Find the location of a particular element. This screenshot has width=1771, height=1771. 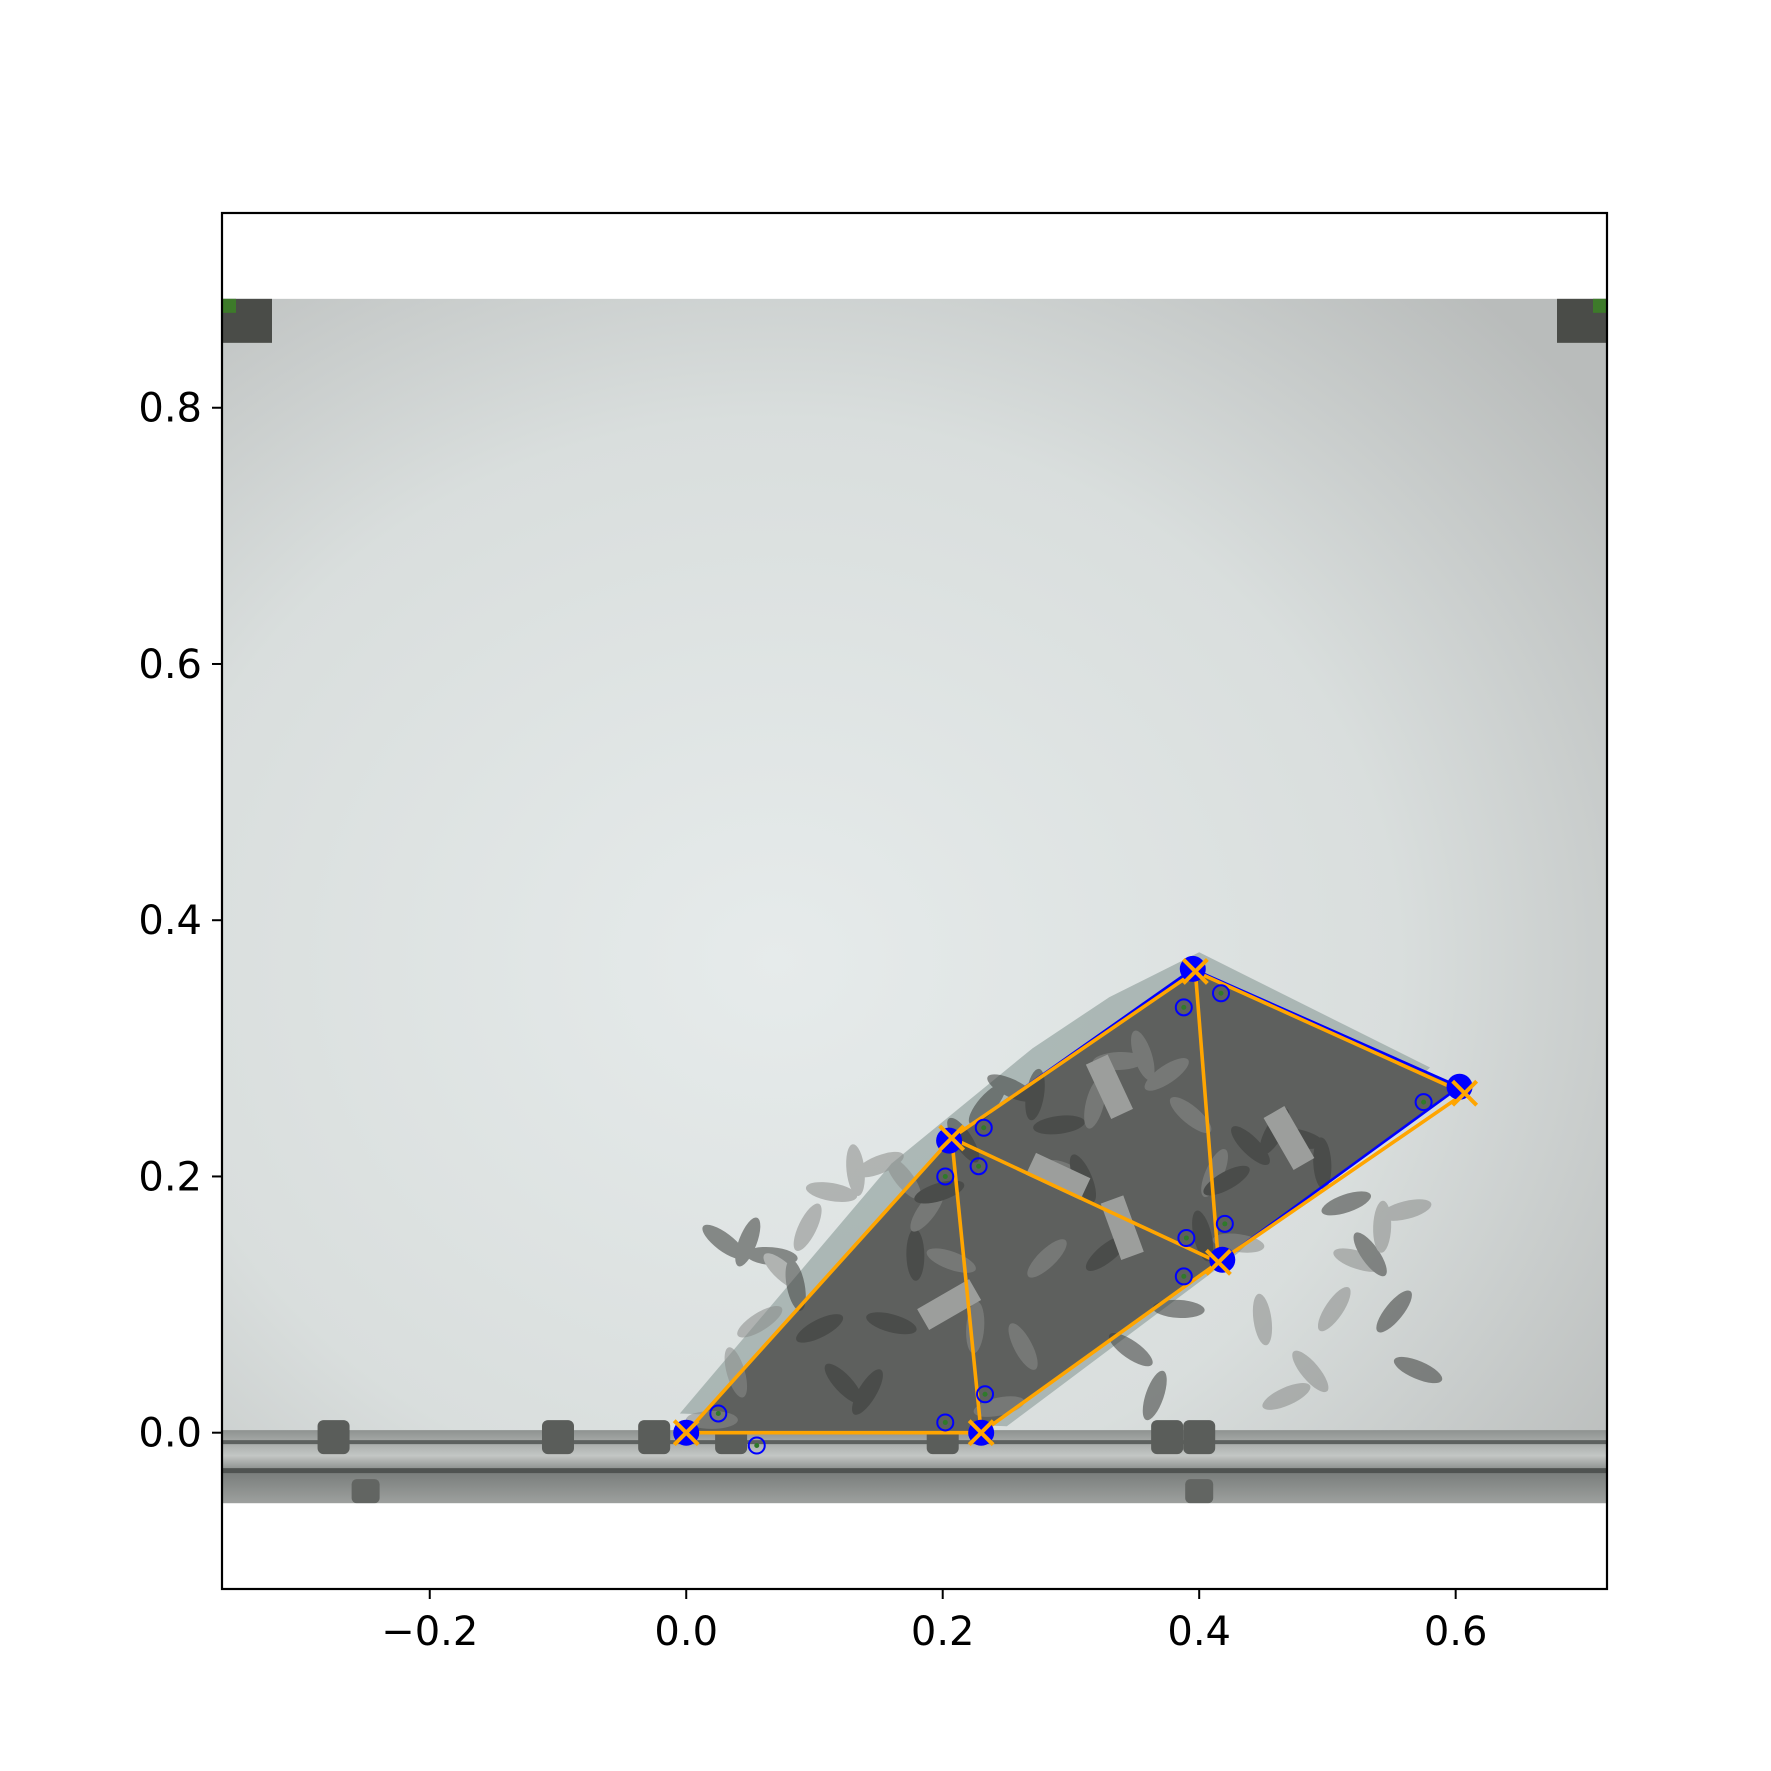

x-tick-label: 0.2 is located at coordinates (943, 1632).